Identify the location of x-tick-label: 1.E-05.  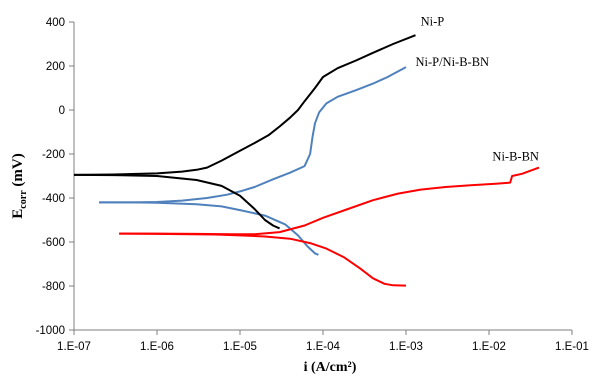
(240, 347).